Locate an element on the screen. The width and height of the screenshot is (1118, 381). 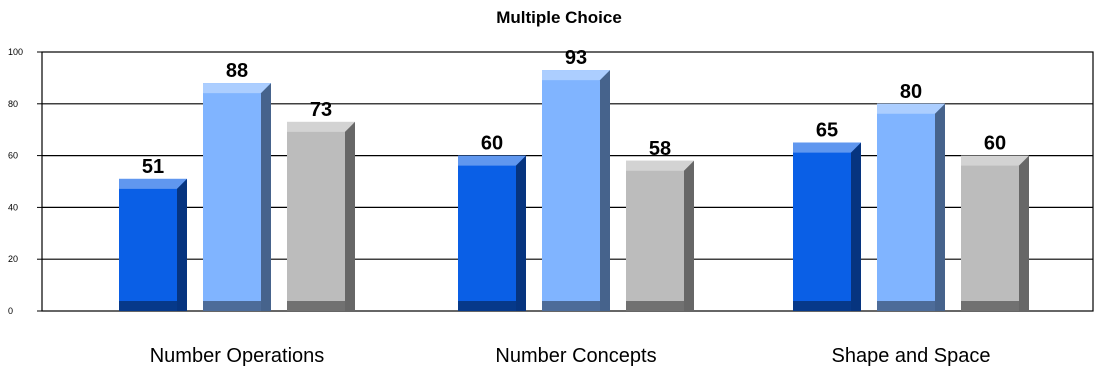
category-label: Shape and Space is located at coordinates (910, 356).